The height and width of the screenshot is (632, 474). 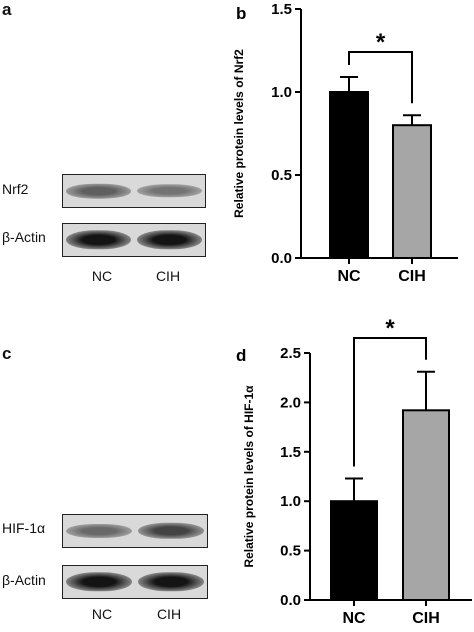 I want to click on y-tick-label: 2.0, so click(x=290, y=402).